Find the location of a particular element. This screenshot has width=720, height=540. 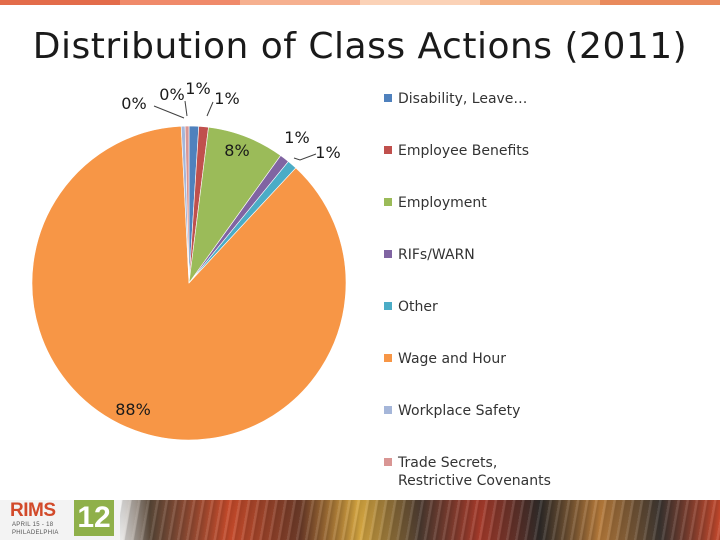

top-color-stripe is located at coordinates (360, 2).